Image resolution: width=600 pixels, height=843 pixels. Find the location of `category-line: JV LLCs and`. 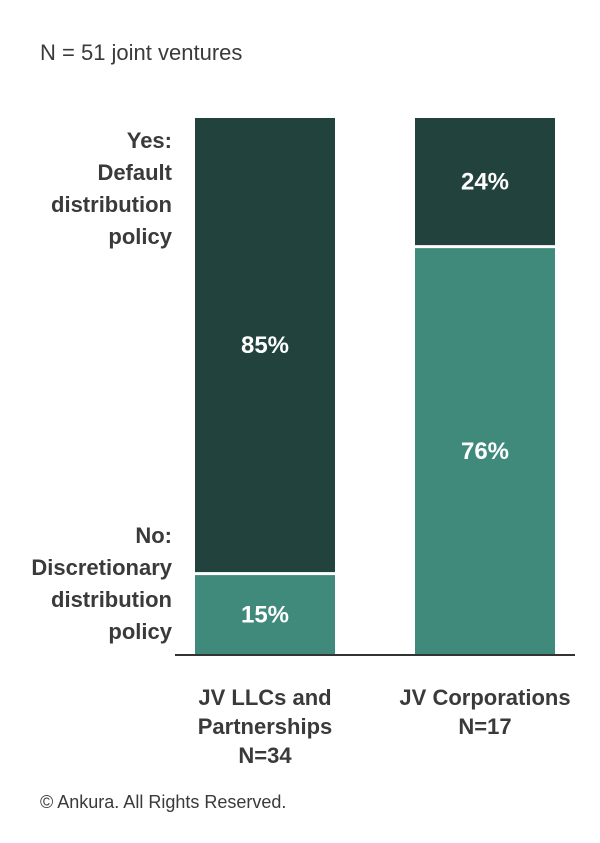

category-line: JV LLCs and is located at coordinates (264, 697).